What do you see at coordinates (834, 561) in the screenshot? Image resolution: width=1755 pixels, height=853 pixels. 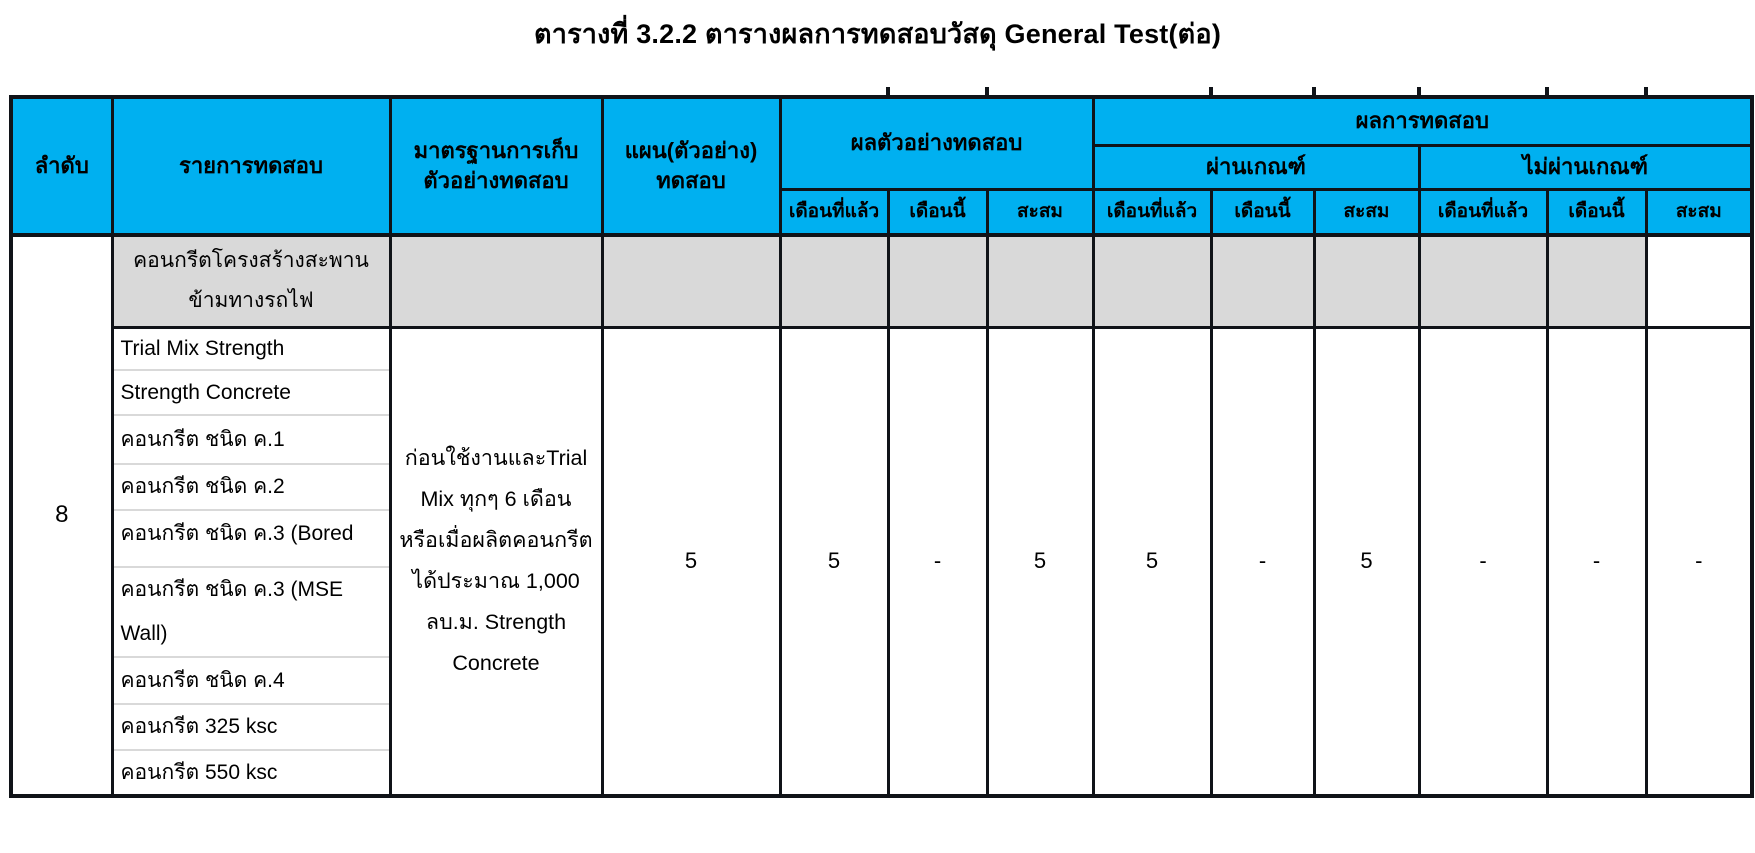 I see `sample-last-month-value: 5` at bounding box center [834, 561].